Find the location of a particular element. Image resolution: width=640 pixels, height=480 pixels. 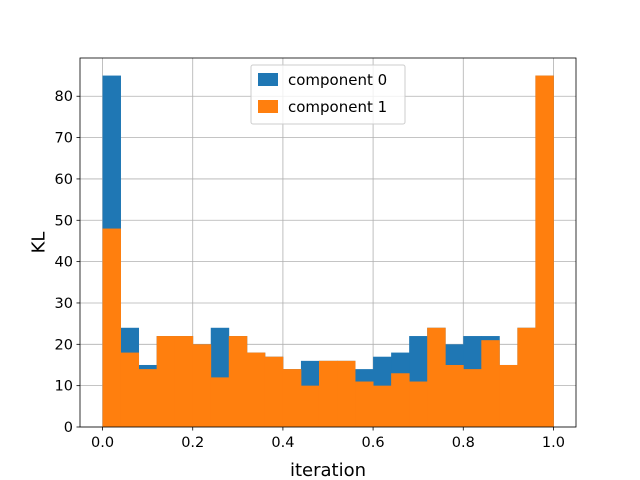

legend-label-component-0: component 0 is located at coordinates (337, 80).